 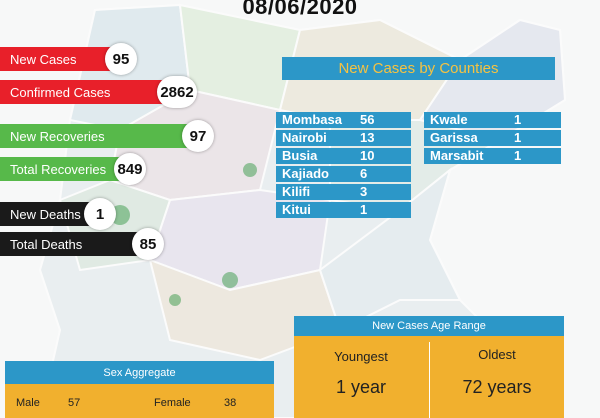 What do you see at coordinates (43, 59) in the screenshot?
I see `new-cases-label: New Cases` at bounding box center [43, 59].